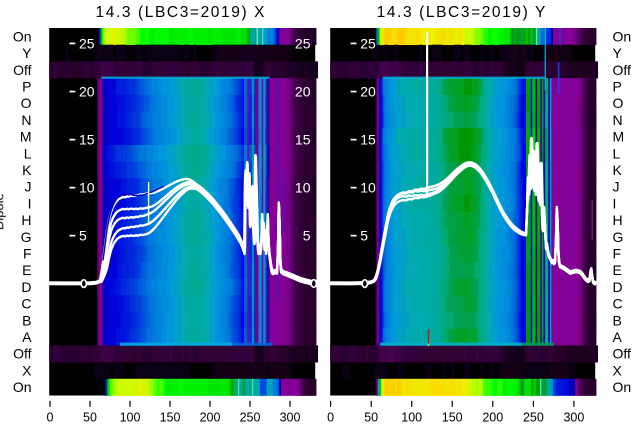 The width and height of the screenshot is (640, 445). I want to click on svg-text: 14.3 (LBC3=2019) X, so click(181, 12).